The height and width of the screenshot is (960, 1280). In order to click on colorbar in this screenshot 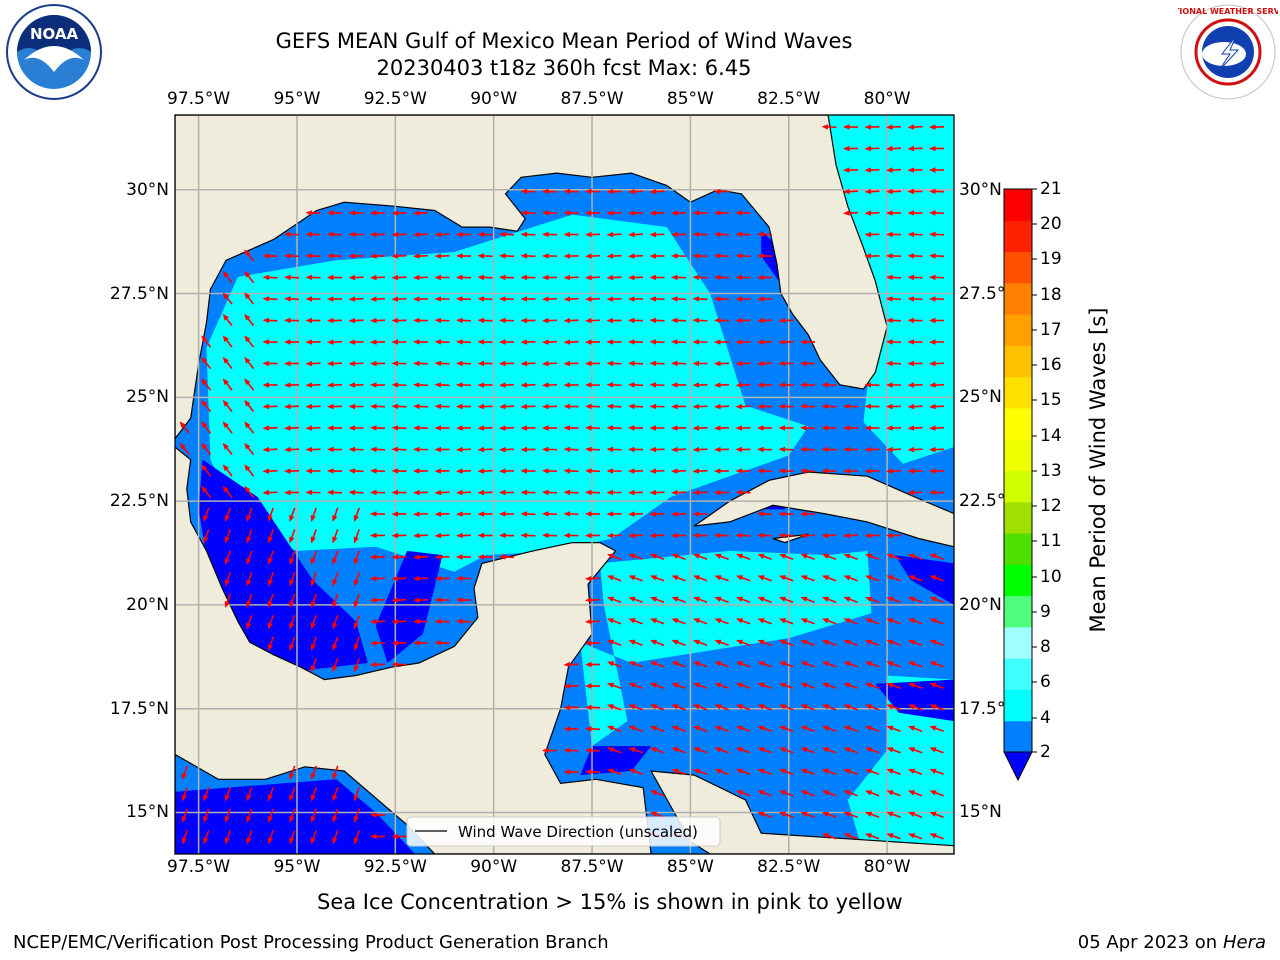, I will do `click(1020, 485)`.